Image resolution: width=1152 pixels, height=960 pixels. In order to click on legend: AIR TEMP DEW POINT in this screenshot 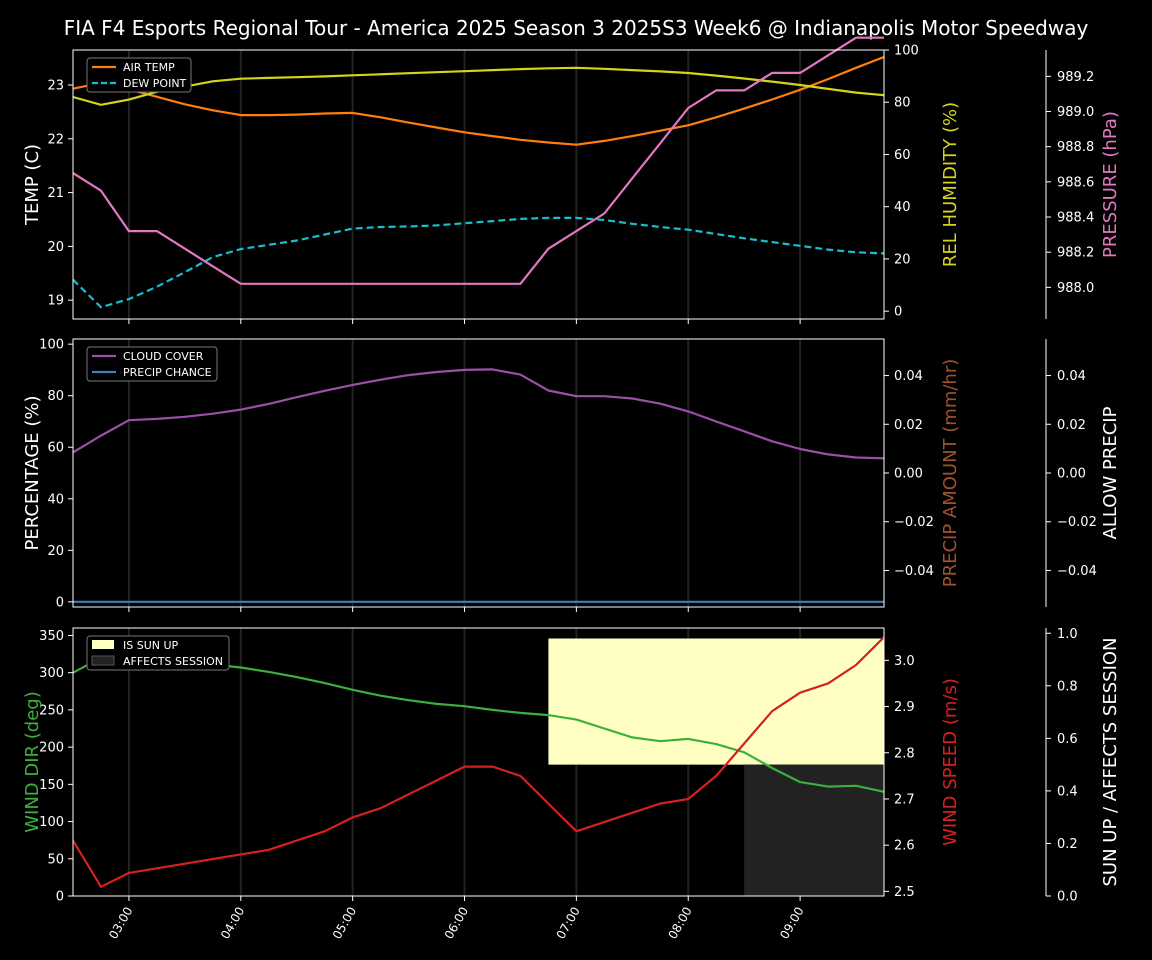, I will do `click(139, 75)`.